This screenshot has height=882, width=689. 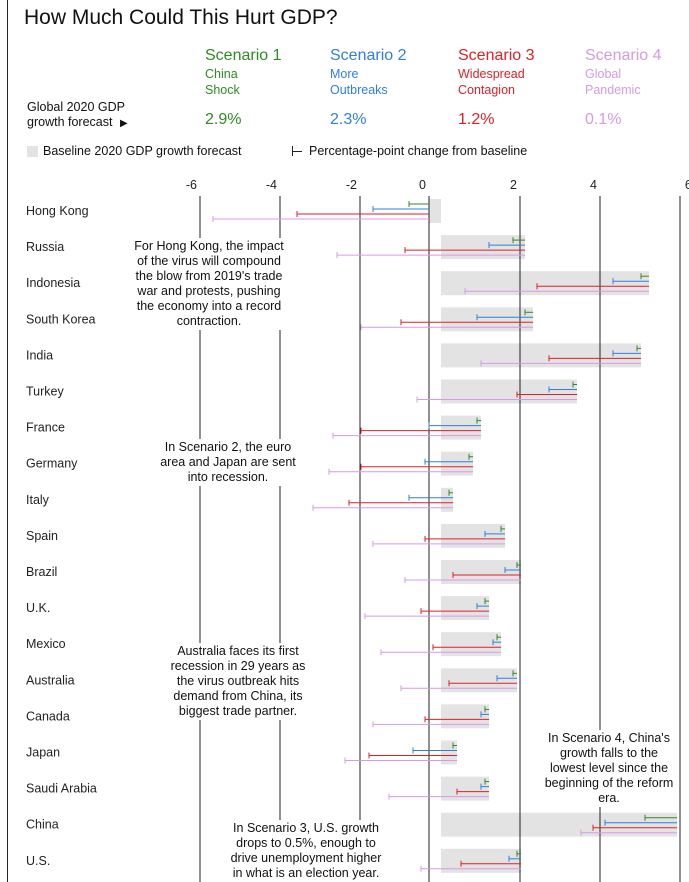 I want to click on forecast-arrow-icon: ▶, so click(x=123, y=123).